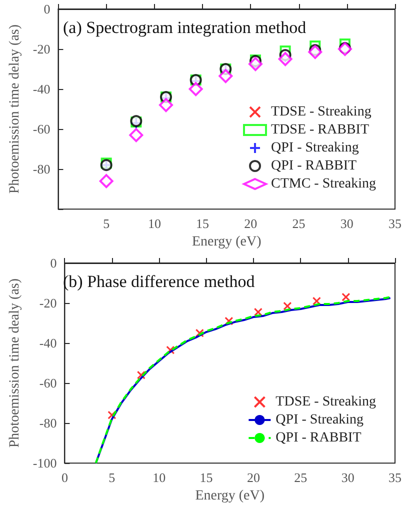  I want to click on y-axis-title: Photoemission time dealy (as), so click(15, 363).